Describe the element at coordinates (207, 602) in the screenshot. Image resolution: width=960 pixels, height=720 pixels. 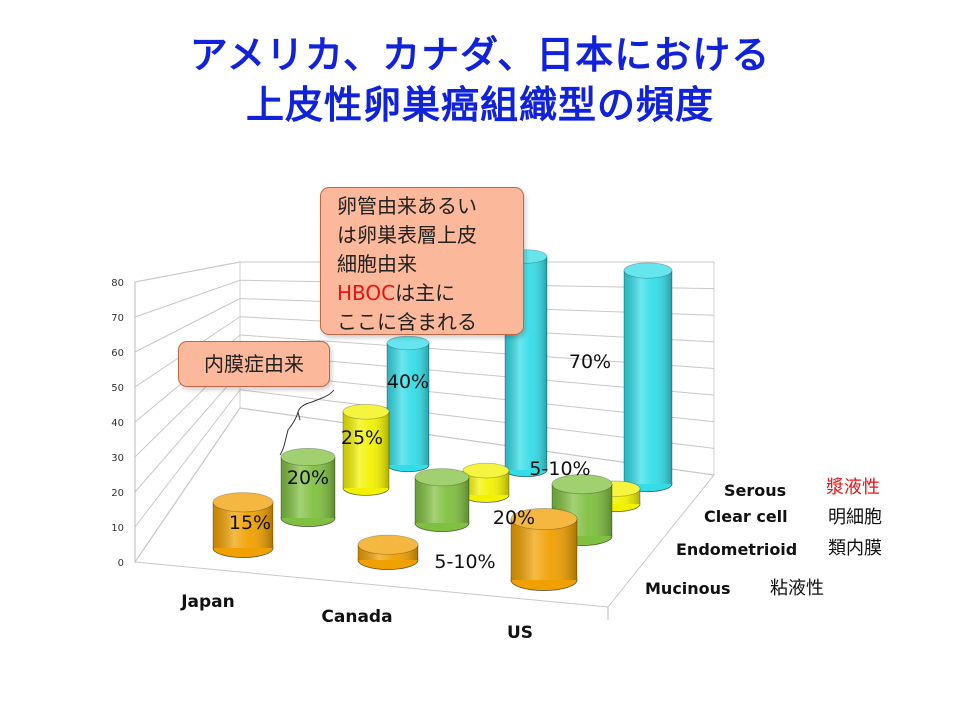
I see `category-label-japan: Japan` at that location.